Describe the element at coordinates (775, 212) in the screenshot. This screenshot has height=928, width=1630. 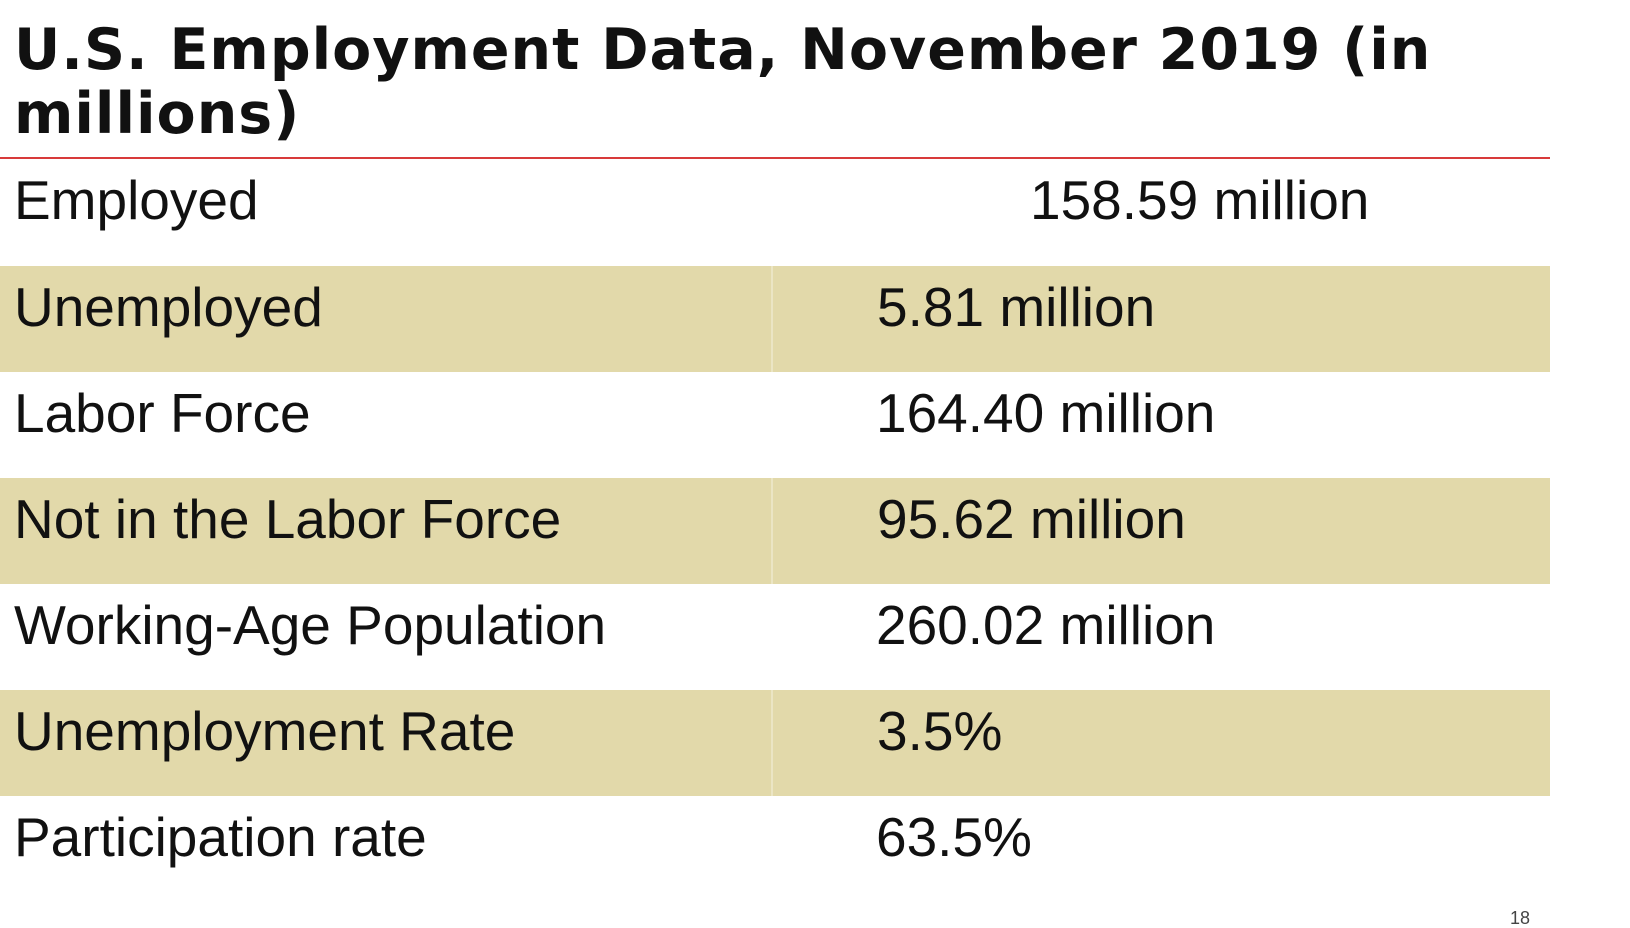
I see `table-row-employed: Employed 158.59 million` at that location.